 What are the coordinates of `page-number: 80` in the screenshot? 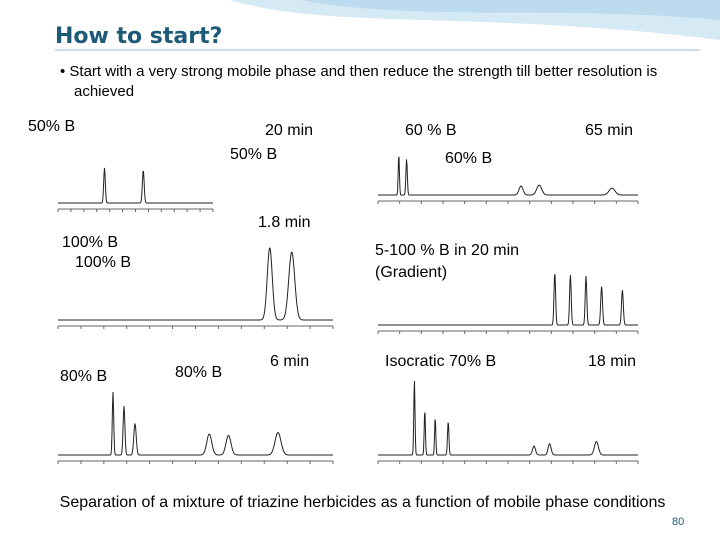 It's located at (678, 522).